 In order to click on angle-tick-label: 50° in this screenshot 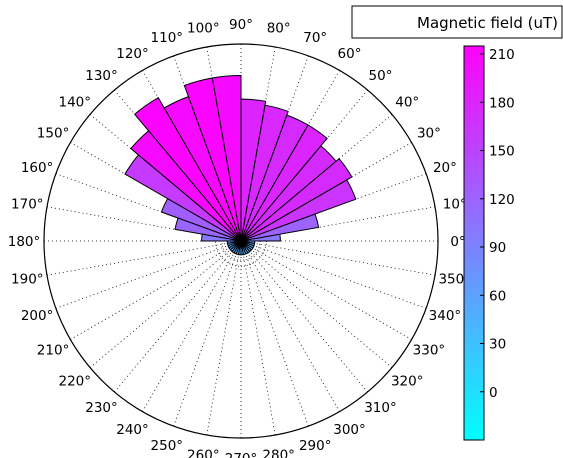, I will do `click(381, 76)`.